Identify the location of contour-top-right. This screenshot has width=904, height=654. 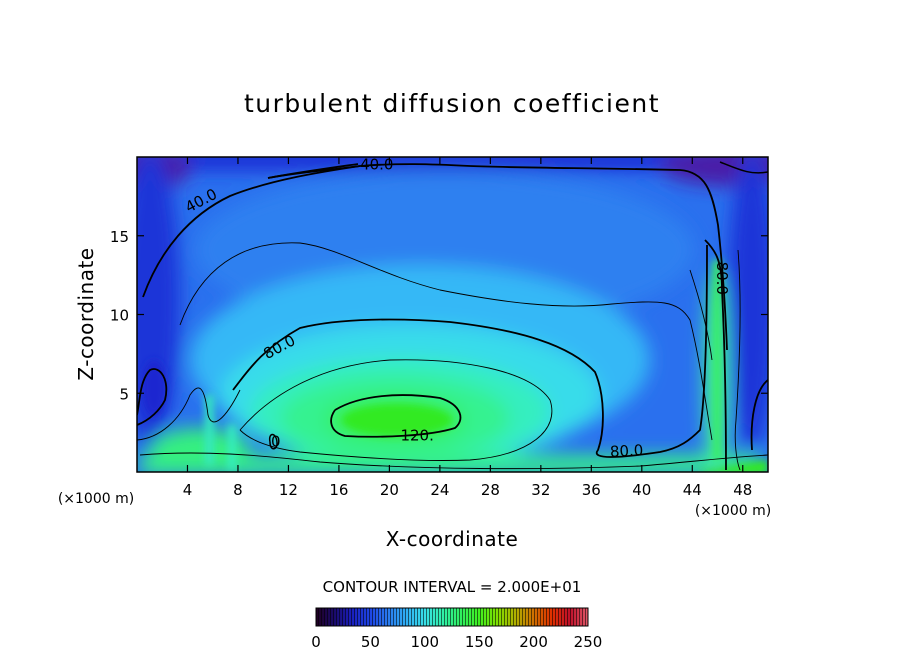
(743, 167).